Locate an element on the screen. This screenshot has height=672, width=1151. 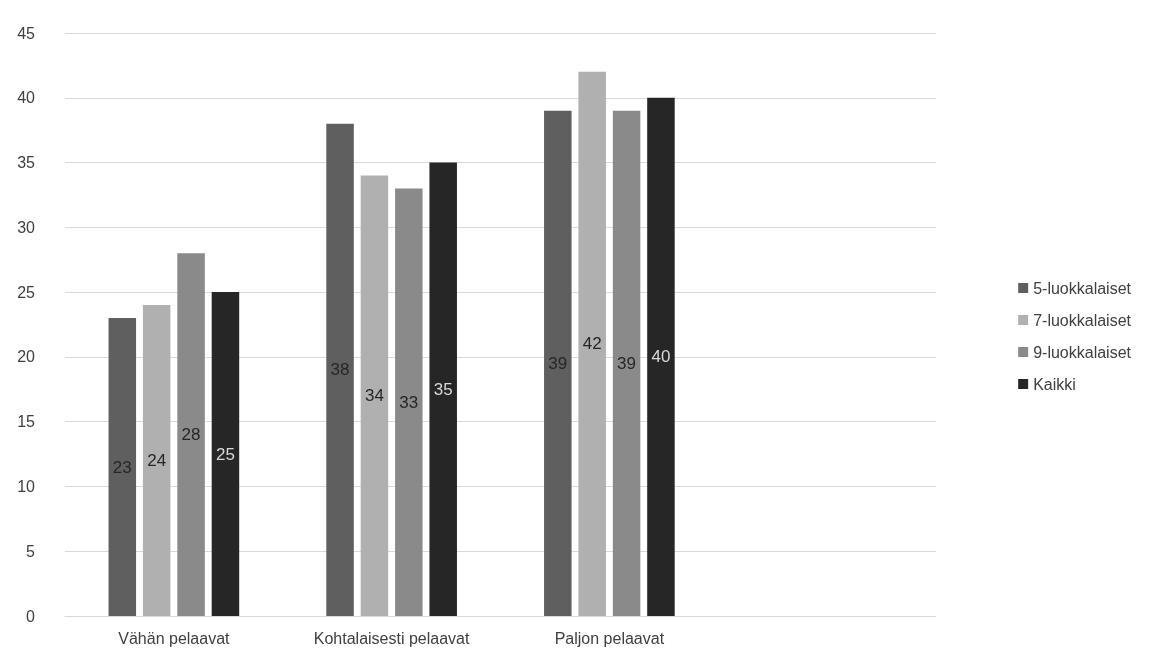
legend-label: 9-luokkalaiset is located at coordinates (1082, 352).